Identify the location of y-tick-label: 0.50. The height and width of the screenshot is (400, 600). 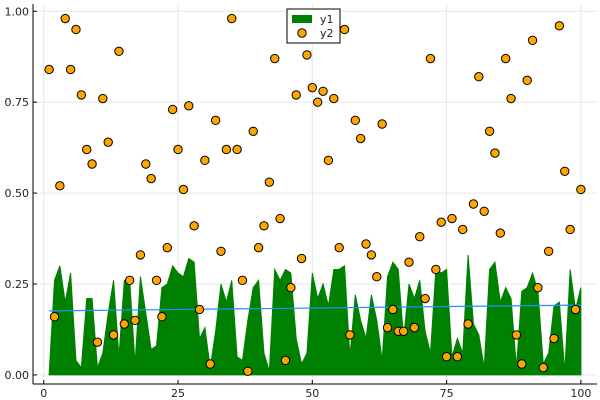
(17, 193).